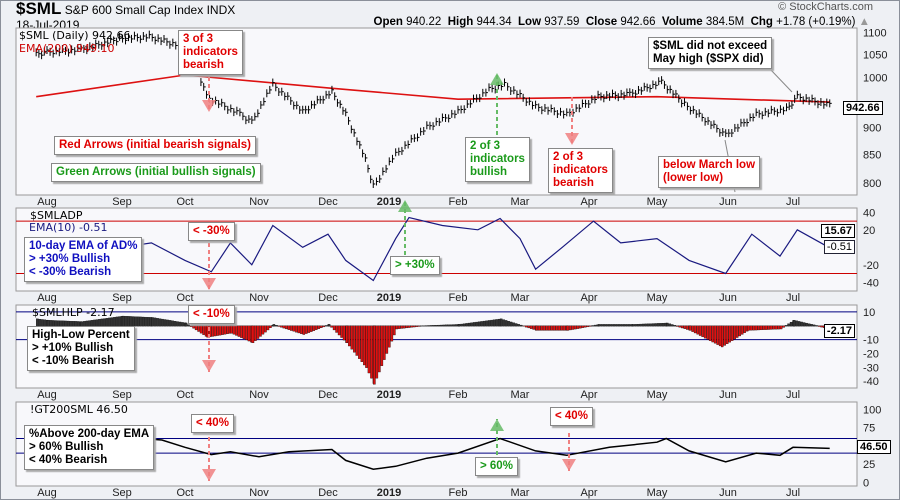 The width and height of the screenshot is (900, 500). Describe the element at coordinates (184, 202) in the screenshot. I see `x-tick-label: Oct` at that location.